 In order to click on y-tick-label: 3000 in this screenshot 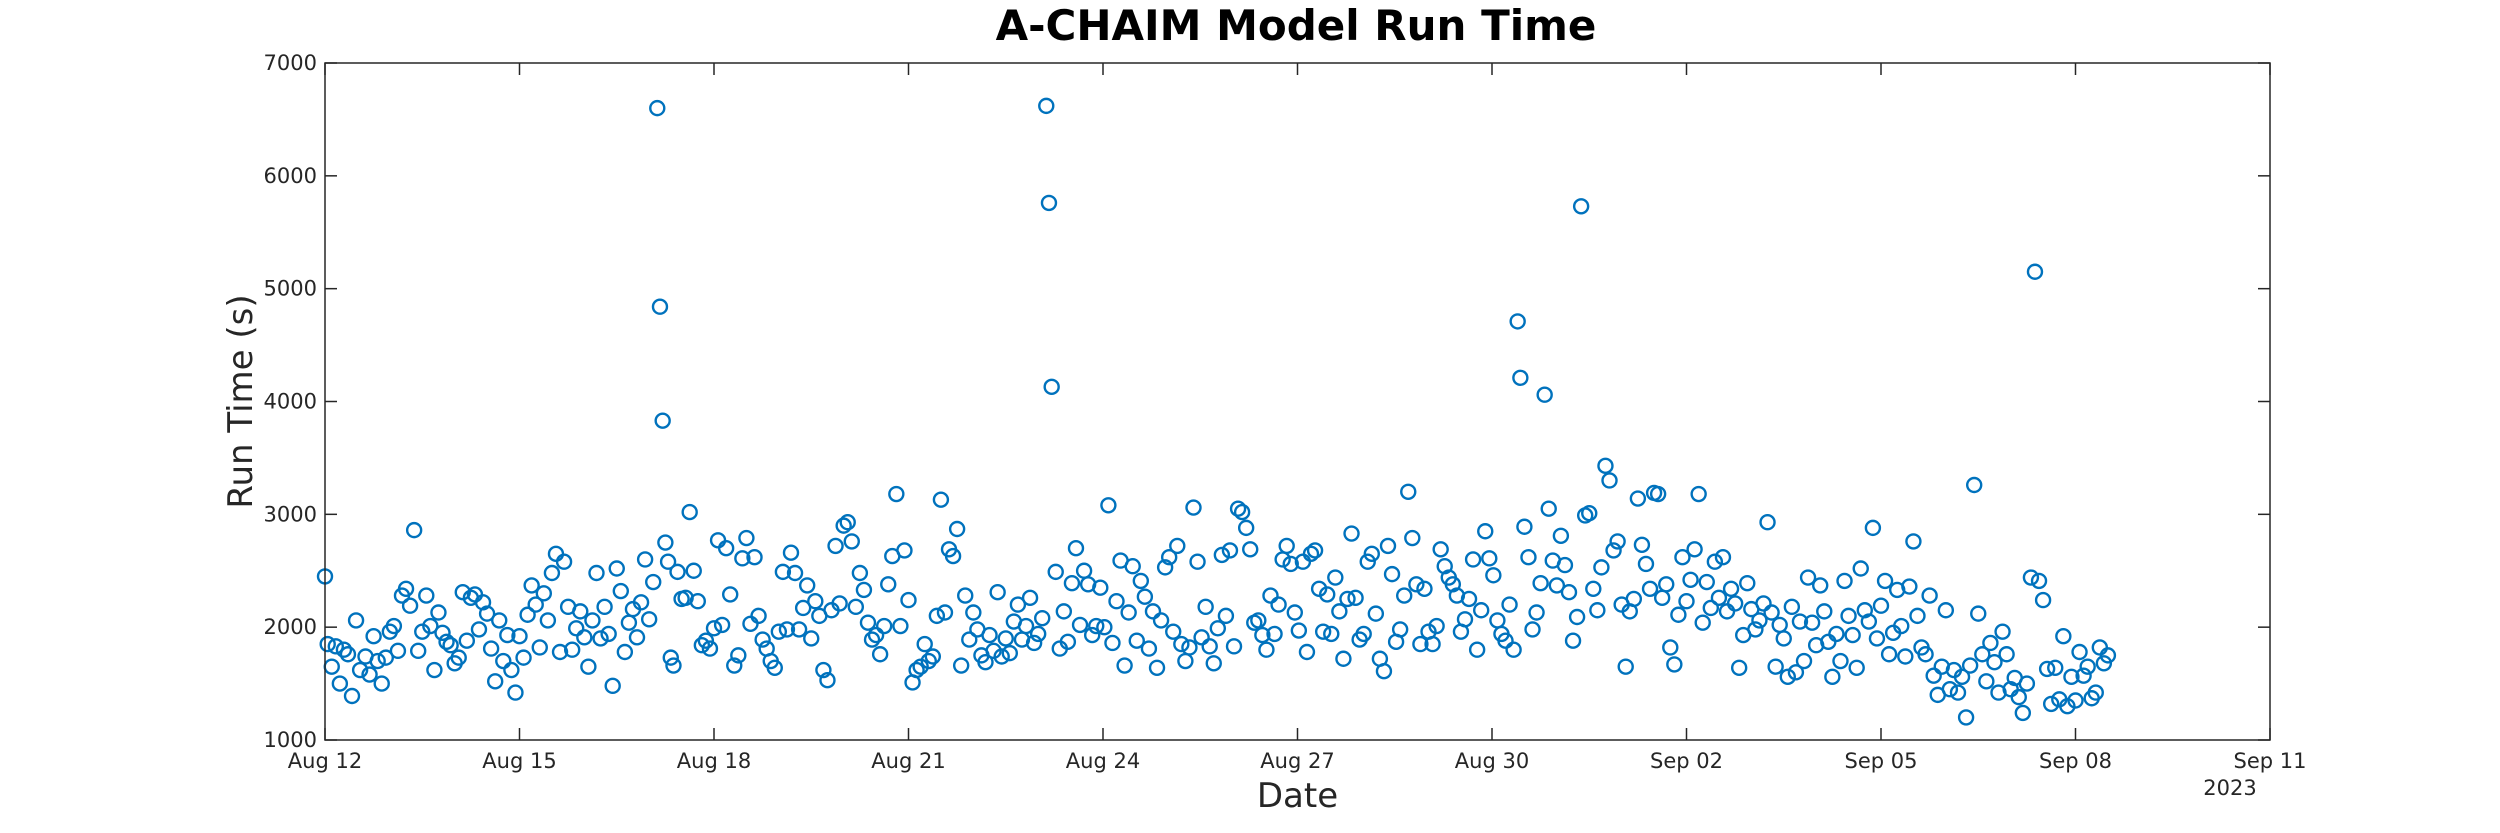, I will do `click(290, 514)`.